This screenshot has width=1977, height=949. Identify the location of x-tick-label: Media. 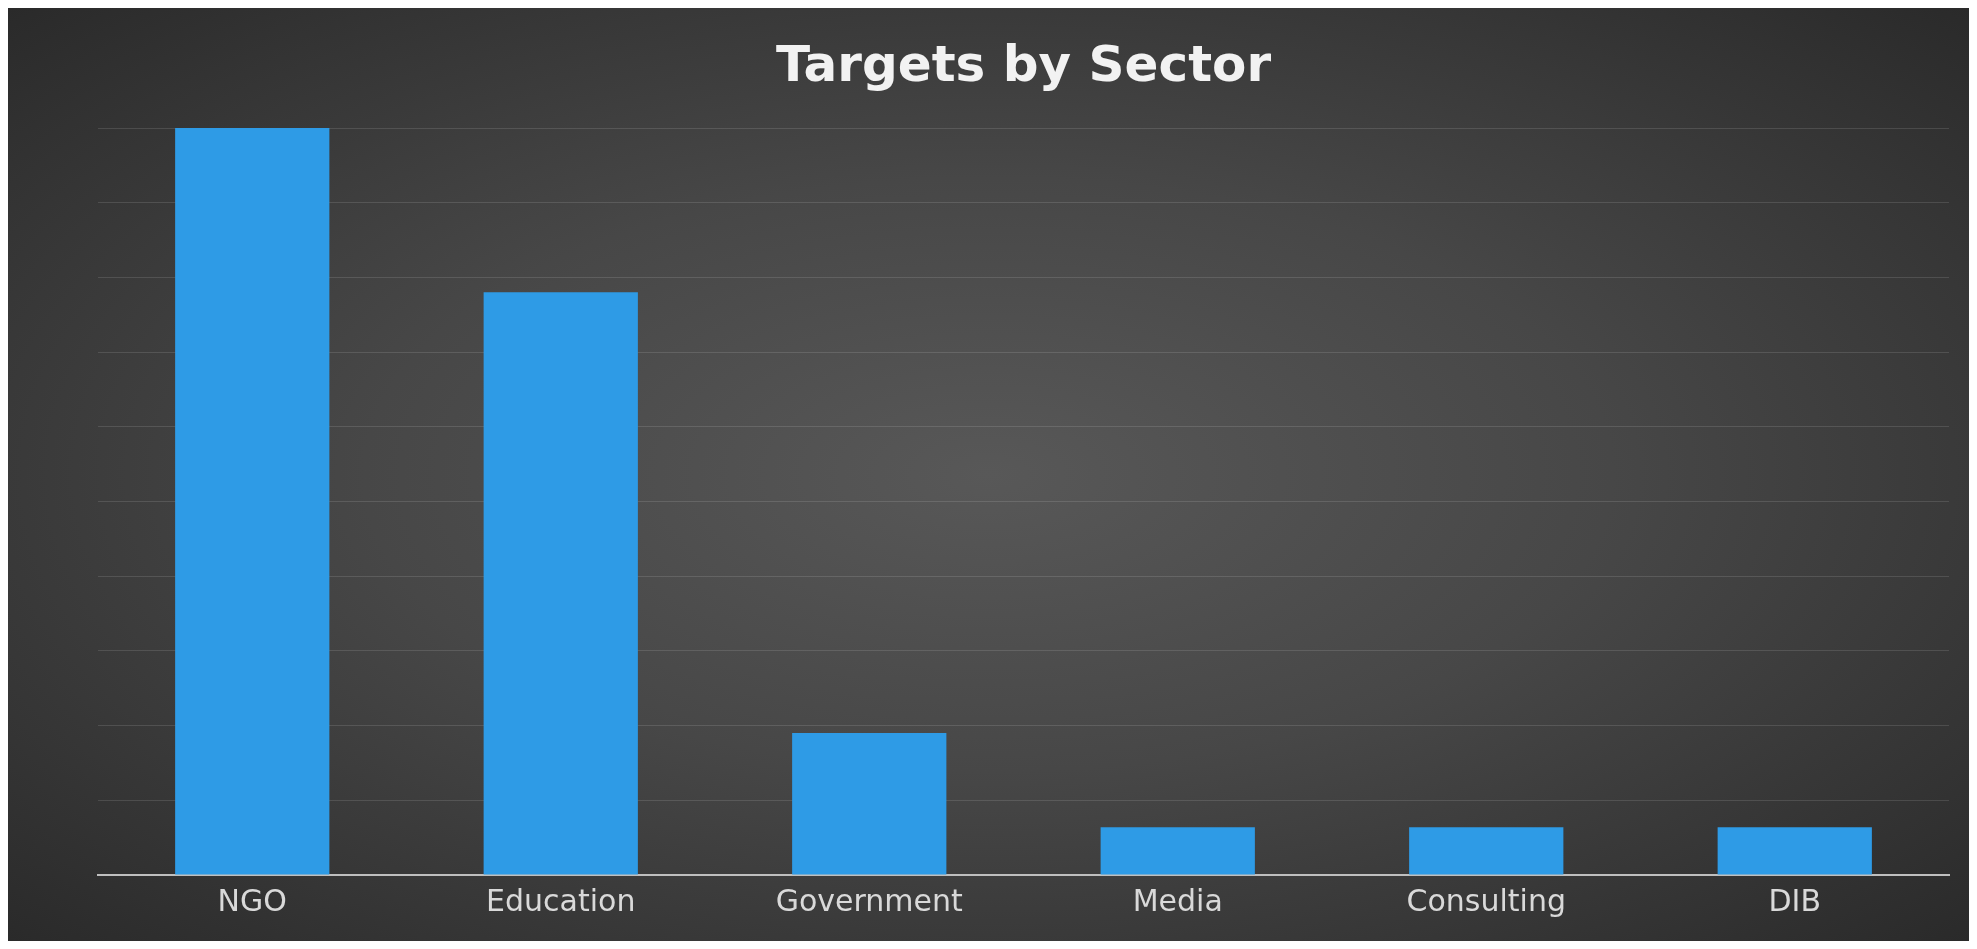
(1177, 900).